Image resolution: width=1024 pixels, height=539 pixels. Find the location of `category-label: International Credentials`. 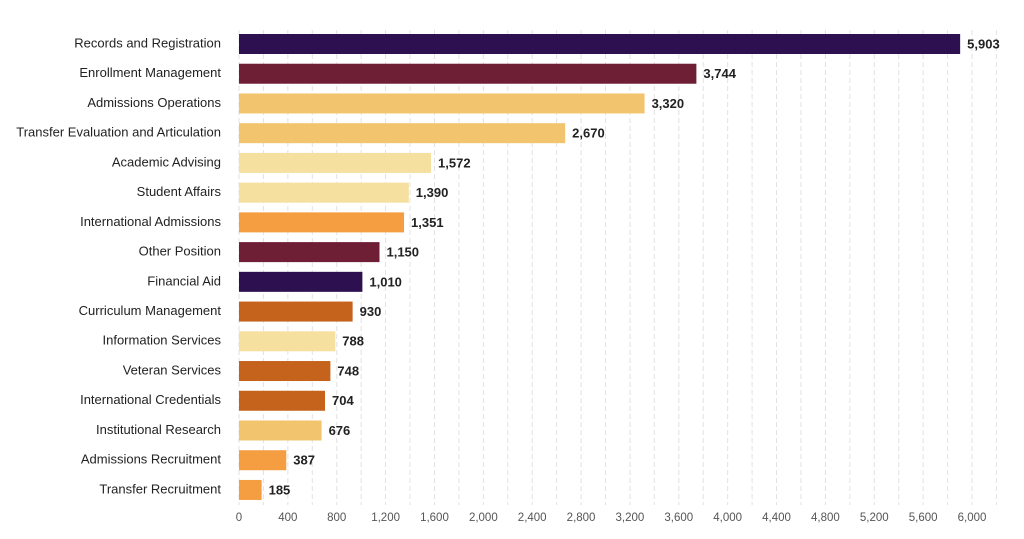

category-label: International Credentials is located at coordinates (150, 399).